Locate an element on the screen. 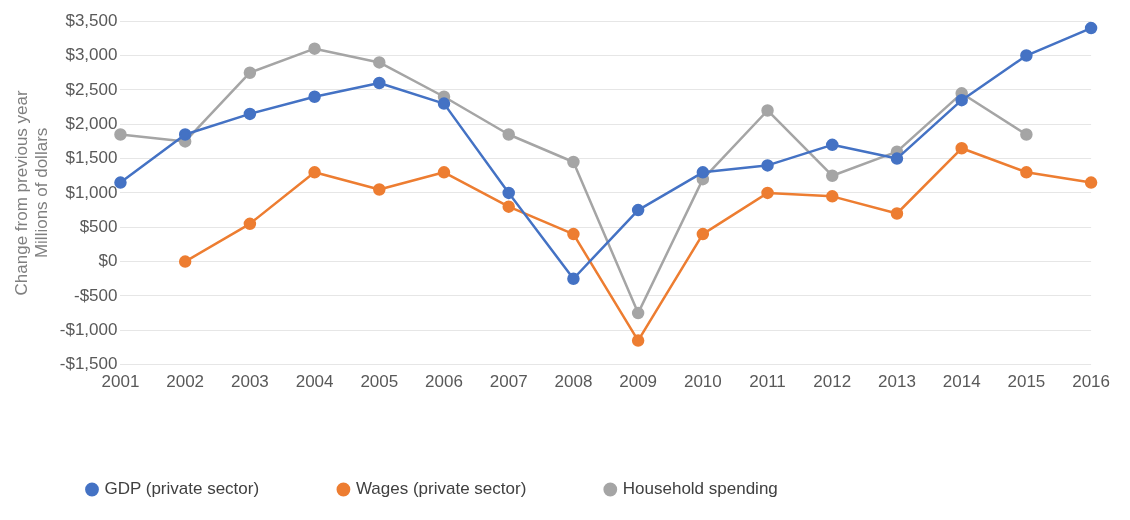 The width and height of the screenshot is (1130, 520). y-tick-label: $500 is located at coordinates (98, 226).